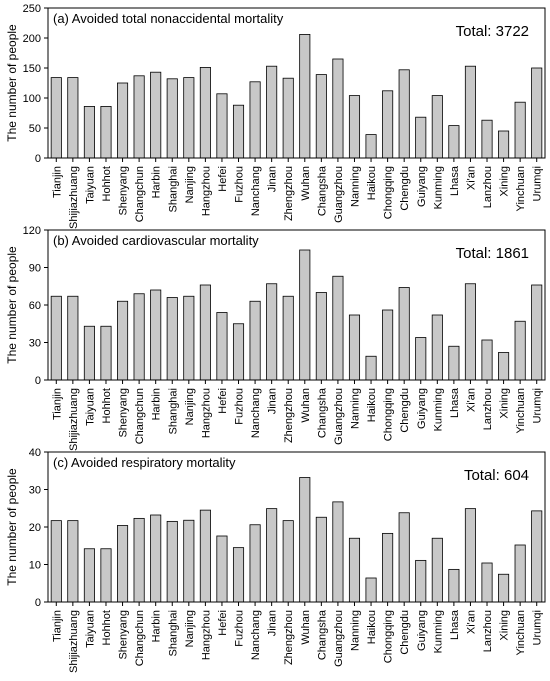  What do you see at coordinates (35, 269) in the screenshot?
I see `y-tick-label: 90` at bounding box center [35, 269].